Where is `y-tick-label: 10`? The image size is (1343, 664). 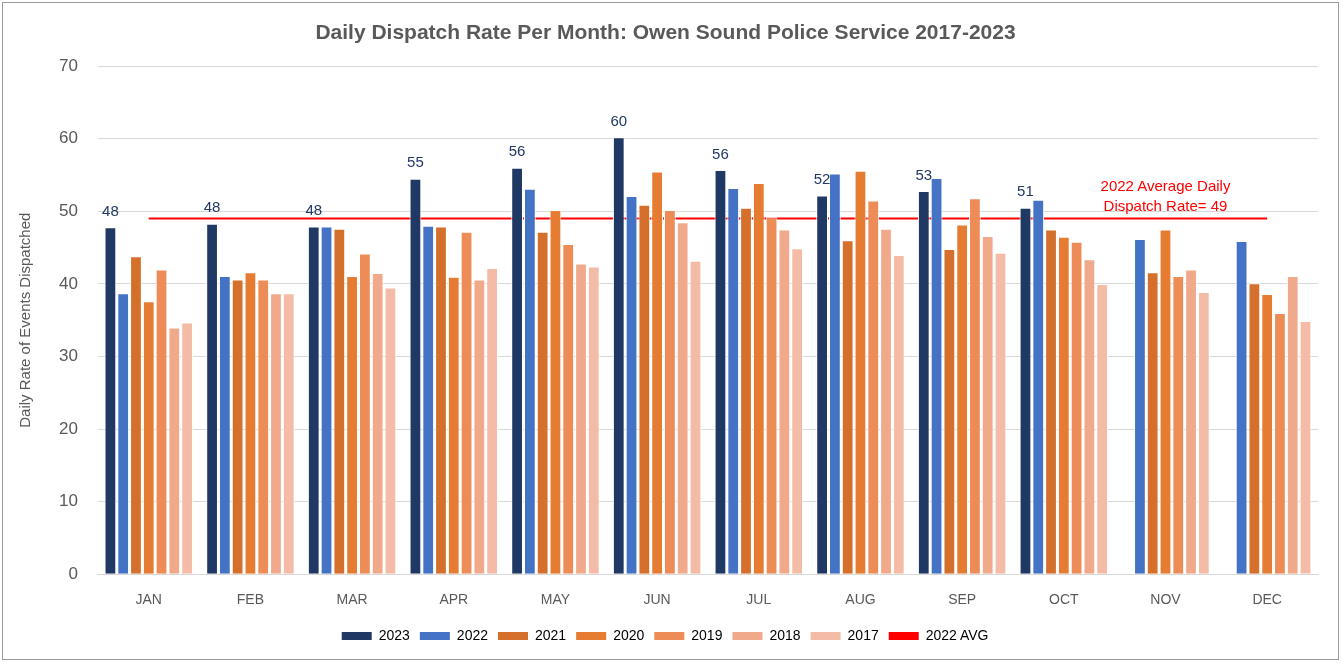
y-tick-label: 10 is located at coordinates (68, 501).